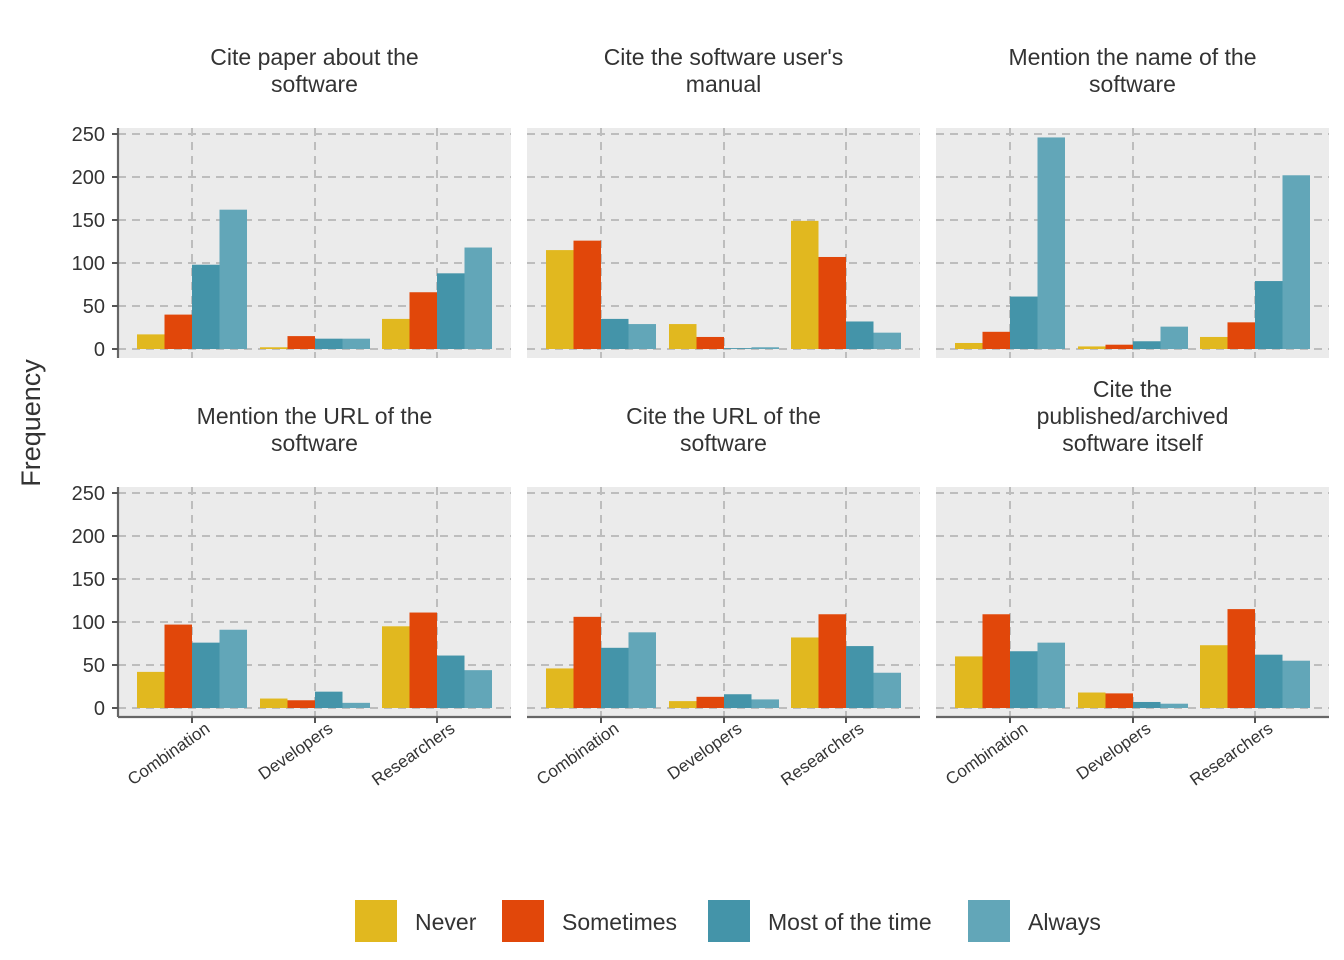 This screenshot has width=1344, height=960. I want to click on legend-label: Most of the time, so click(850, 922).